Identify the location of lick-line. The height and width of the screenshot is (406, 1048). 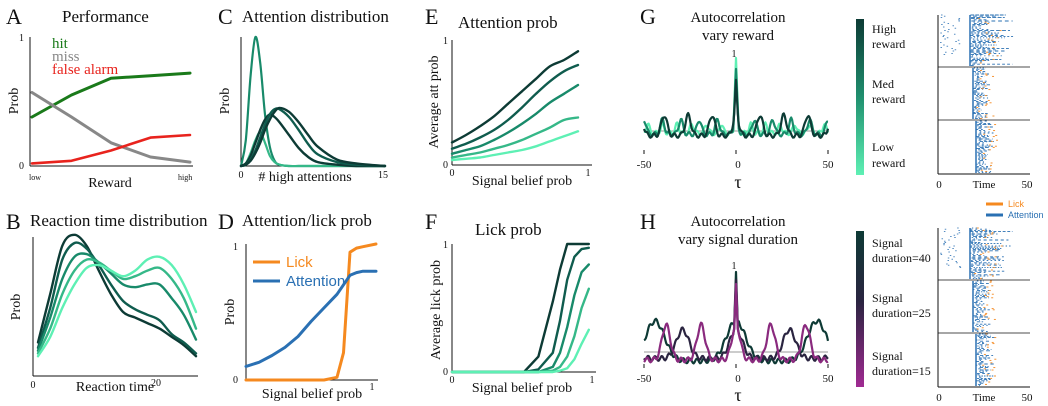
(311, 312).